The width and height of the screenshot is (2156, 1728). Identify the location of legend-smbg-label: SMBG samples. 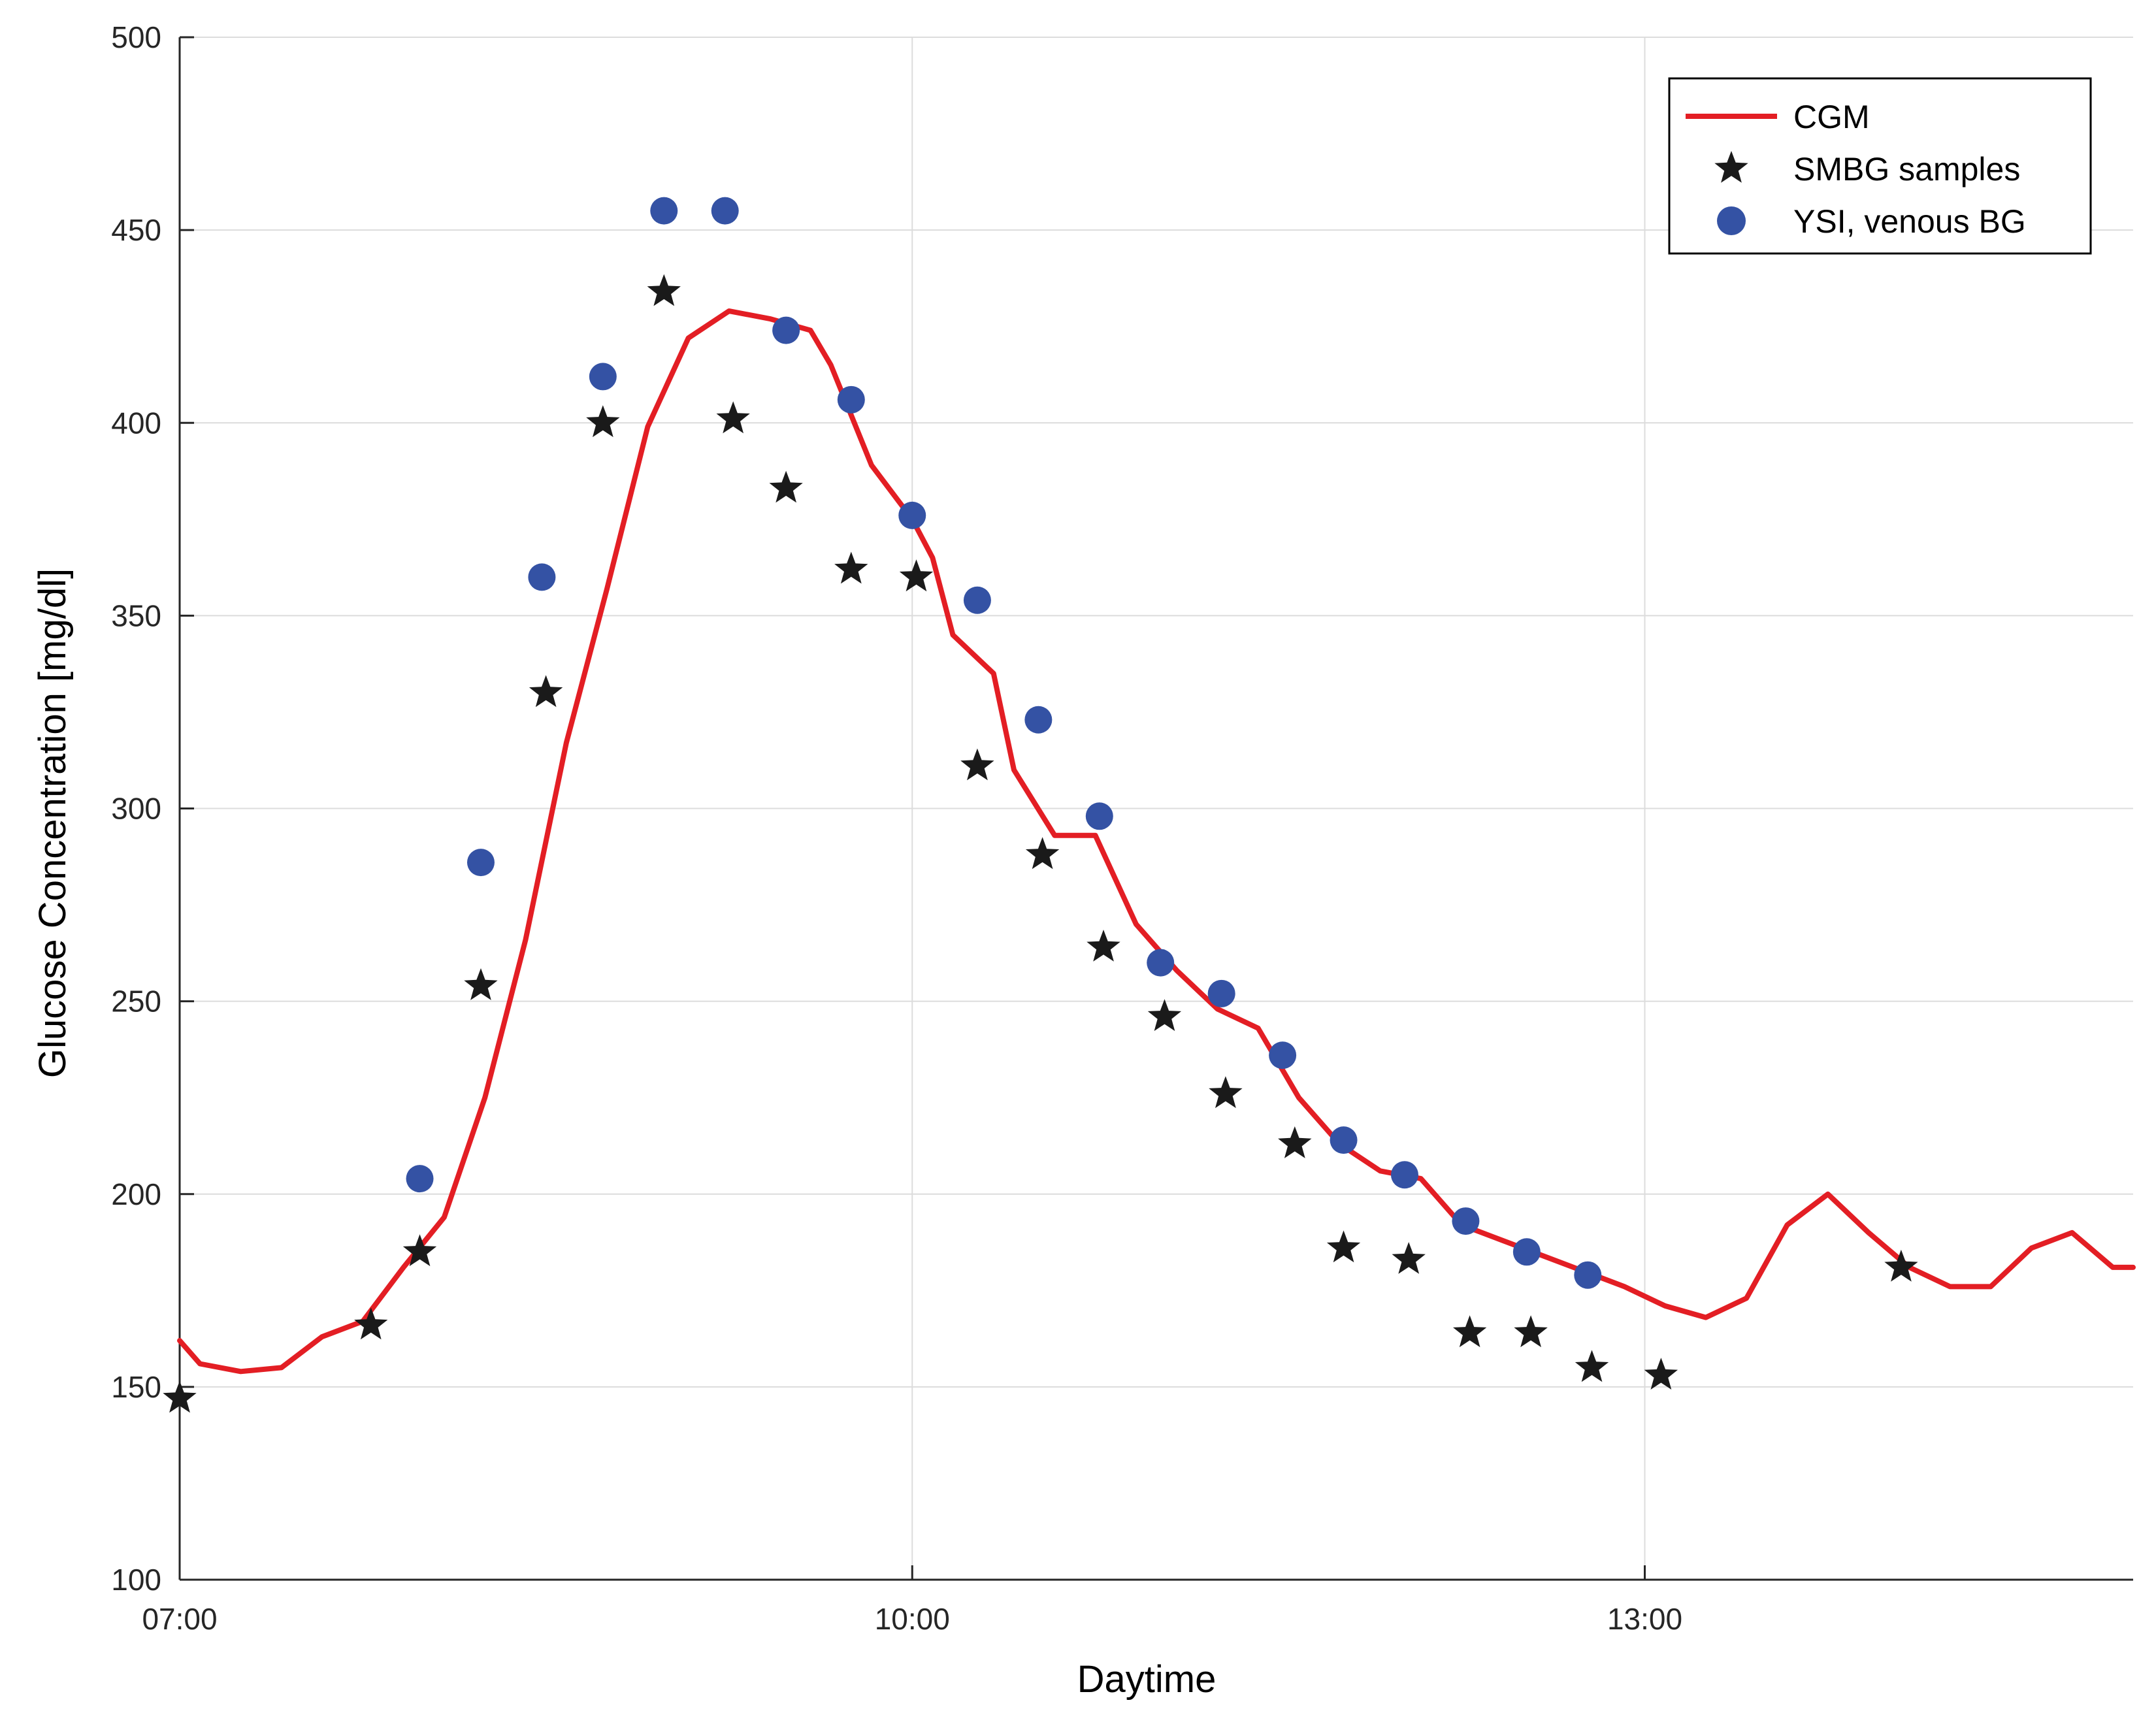
(1906, 169).